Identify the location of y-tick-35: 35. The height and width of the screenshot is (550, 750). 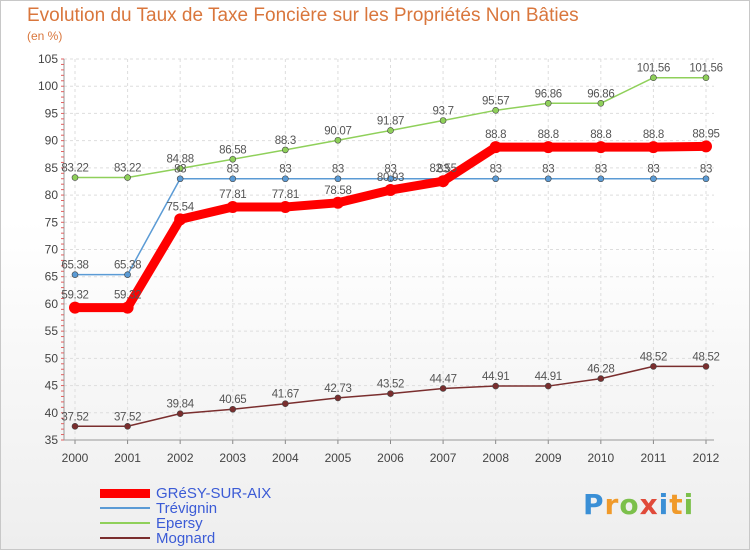
(52, 440).